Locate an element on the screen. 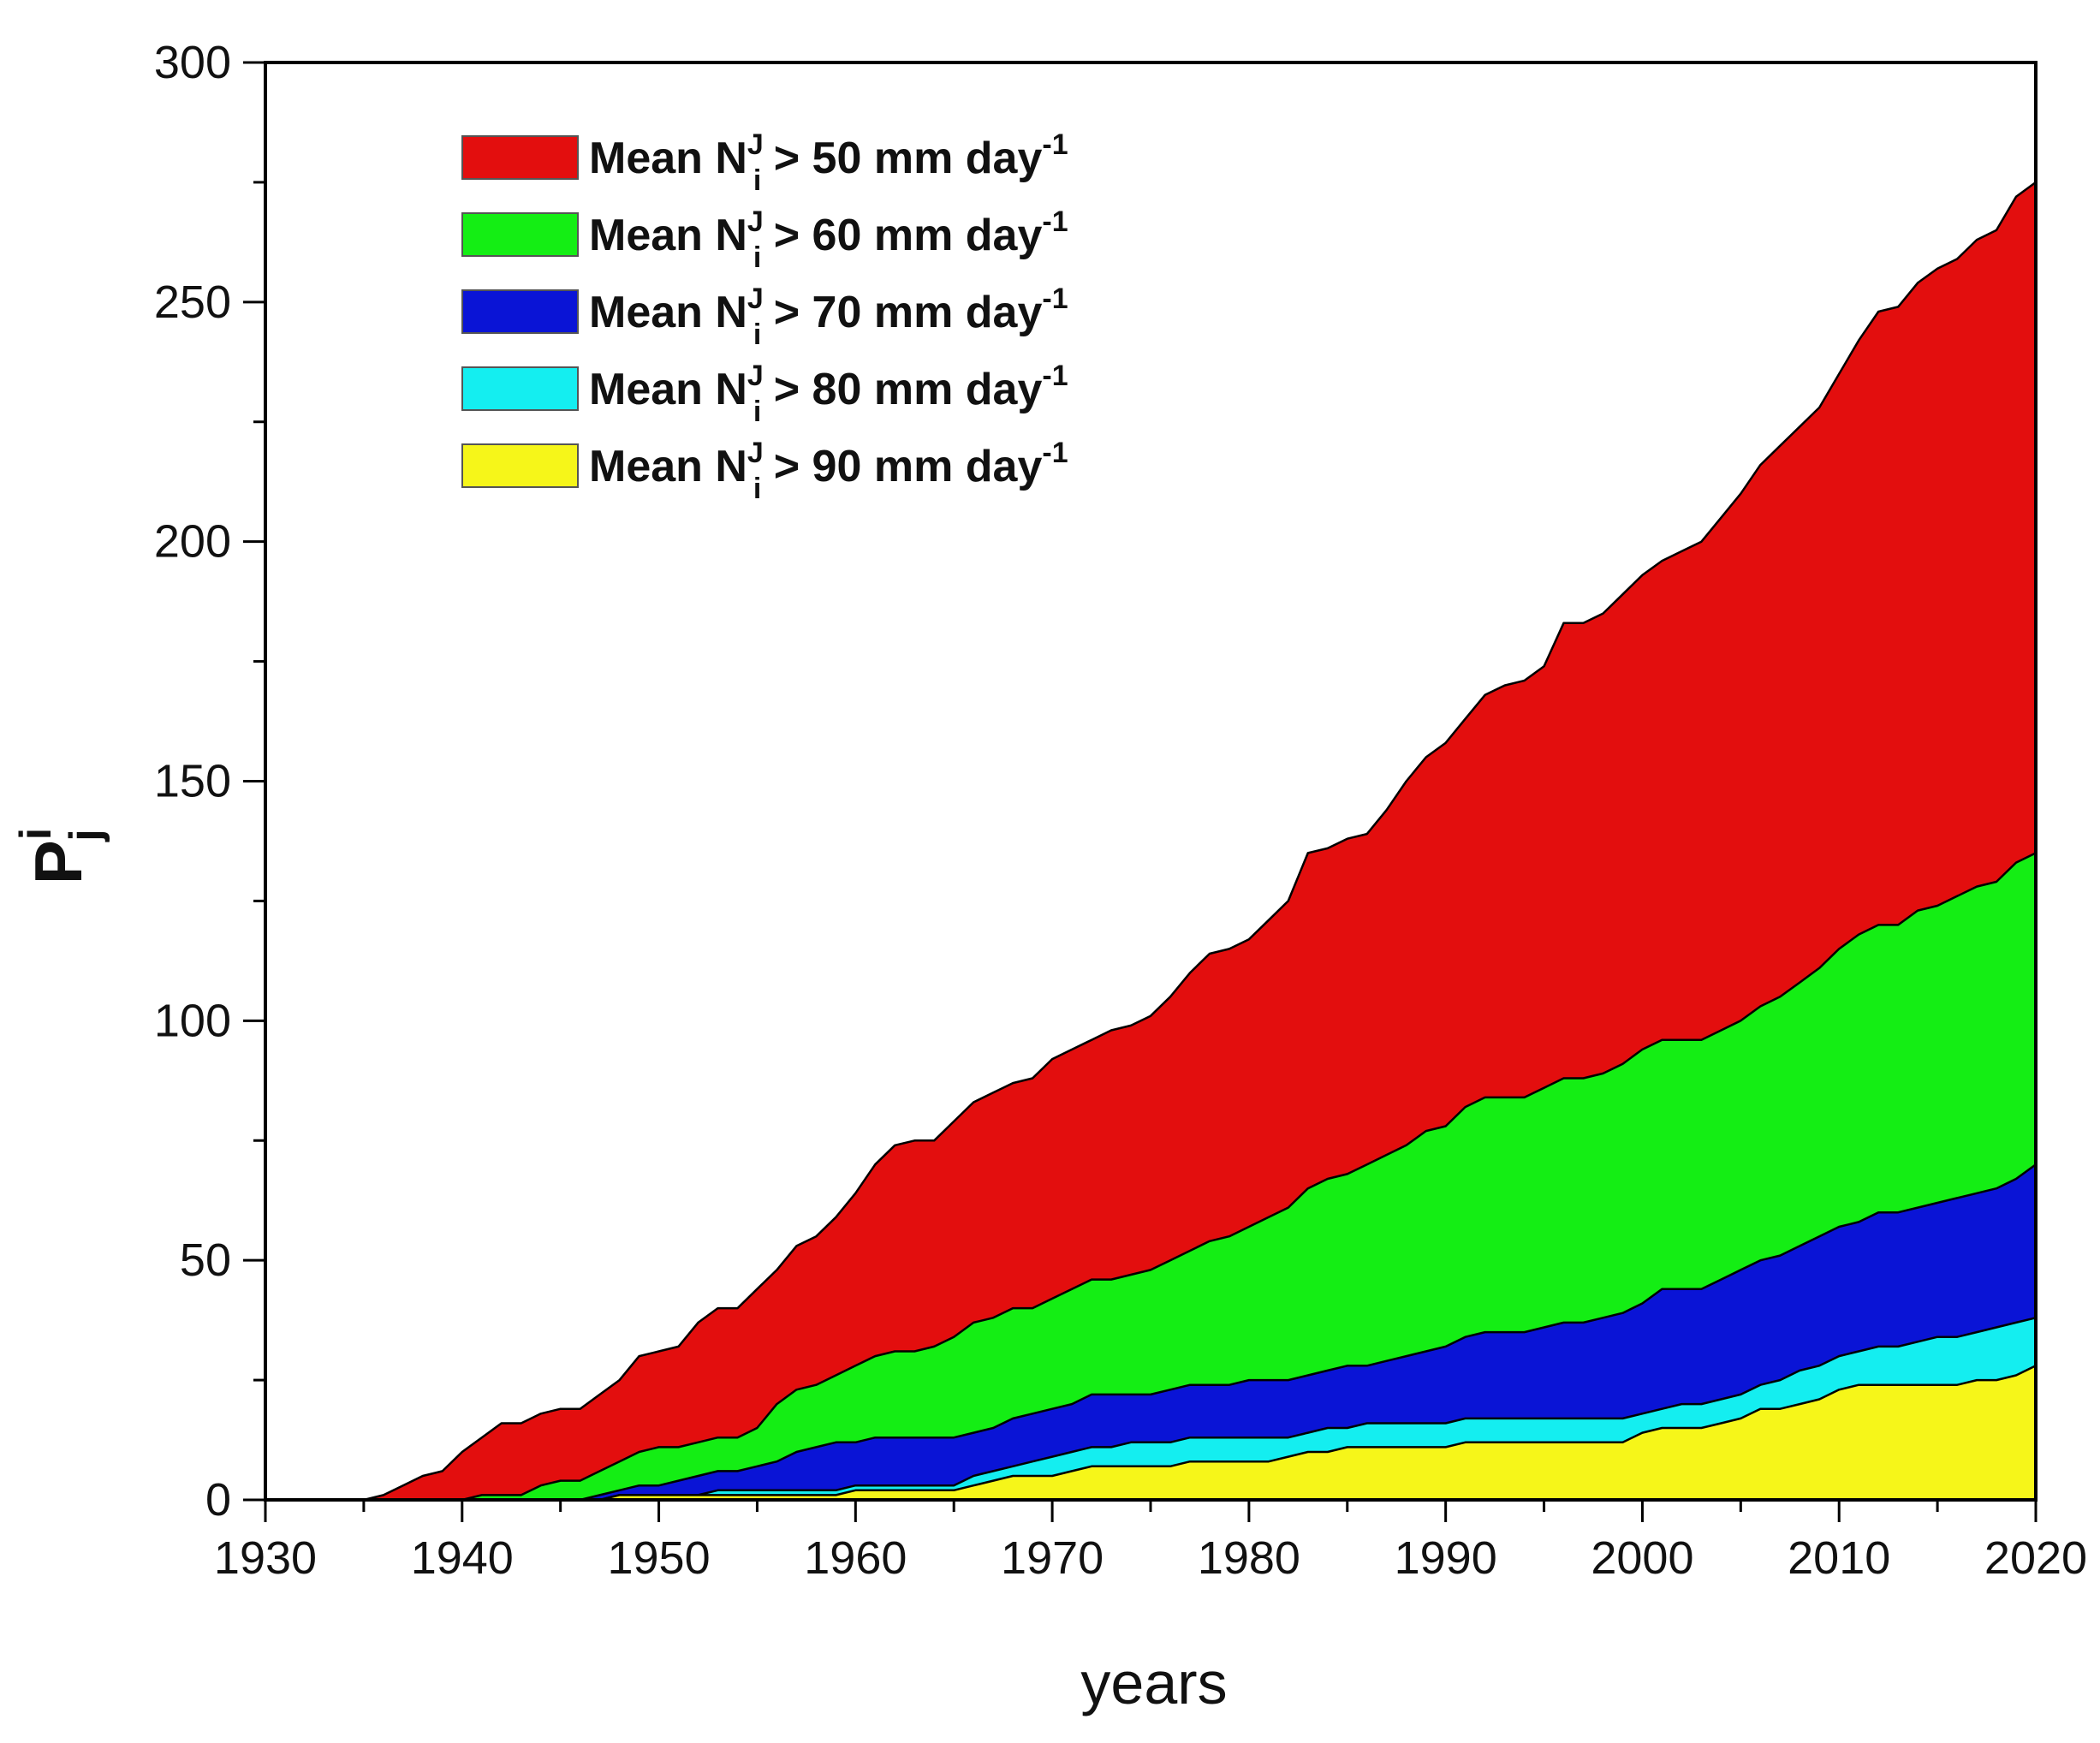 The height and width of the screenshot is (1743, 2100). x-tick-label: 1950 is located at coordinates (658, 1558).